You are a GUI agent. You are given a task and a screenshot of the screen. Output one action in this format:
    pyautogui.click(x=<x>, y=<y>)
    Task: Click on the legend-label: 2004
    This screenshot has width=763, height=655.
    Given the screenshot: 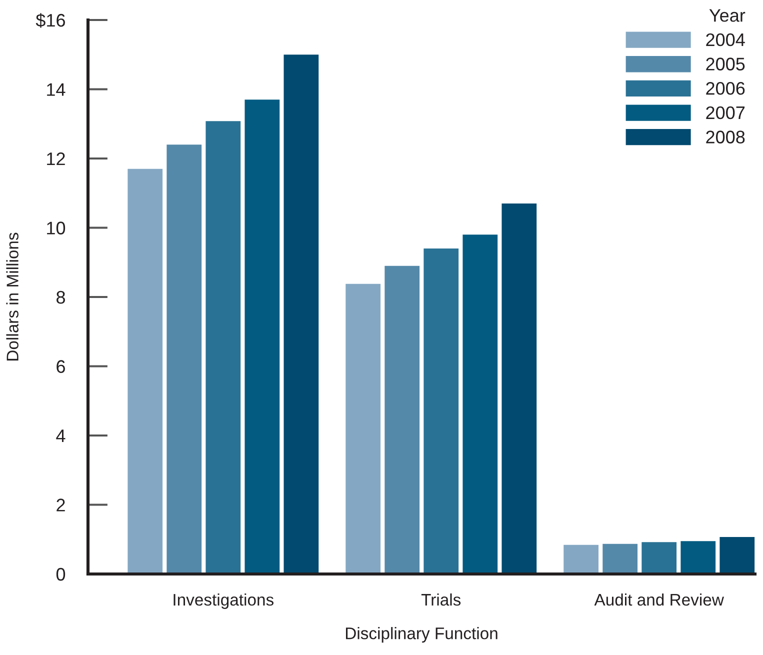 What is the action you would take?
    pyautogui.click(x=725, y=39)
    